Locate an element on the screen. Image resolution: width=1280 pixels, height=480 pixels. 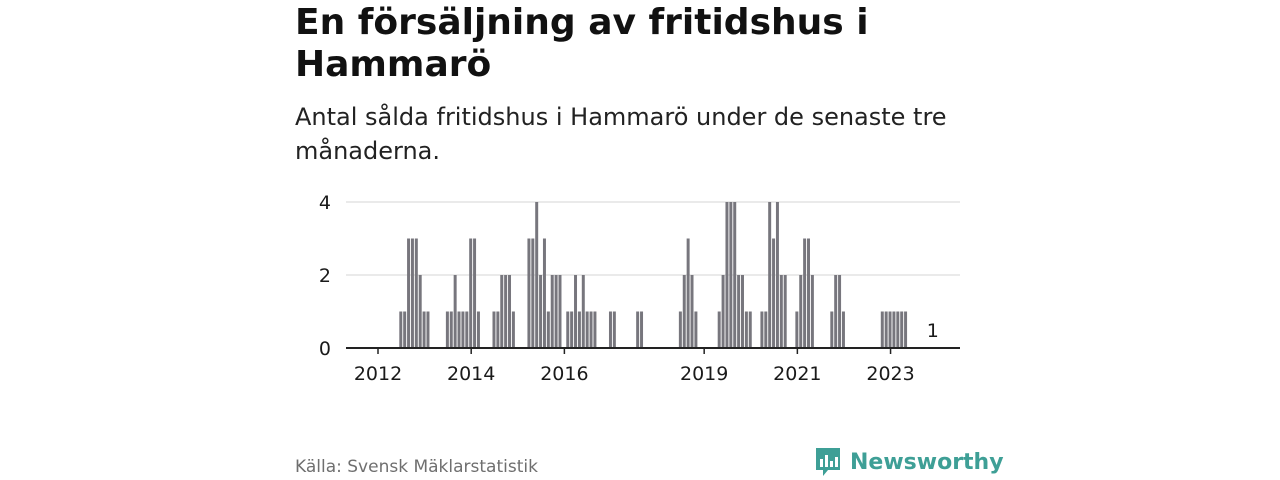
y-tick-label: 0 is located at coordinates (325, 349).